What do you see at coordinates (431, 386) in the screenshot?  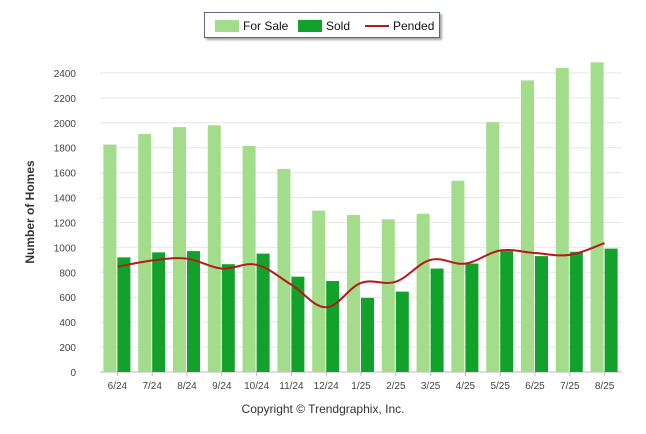 I see `x-tick-label: 3/25` at bounding box center [431, 386].